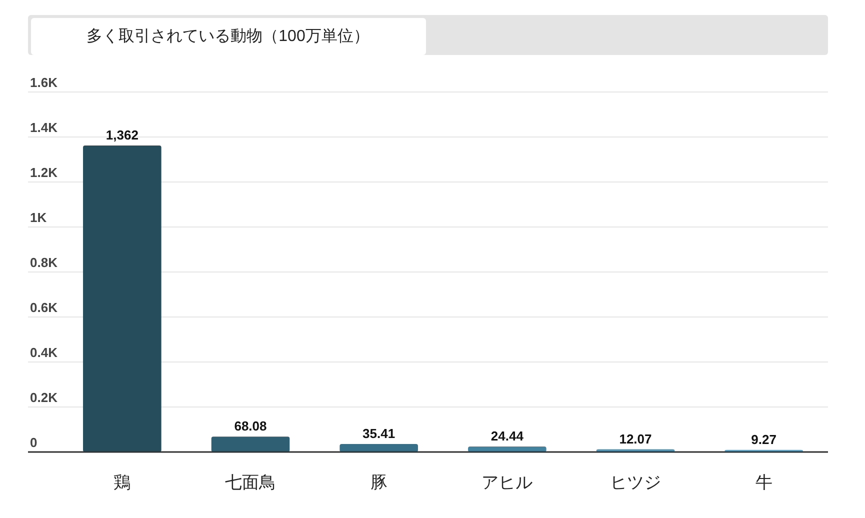 Image resolution: width=865 pixels, height=518 pixels. What do you see at coordinates (250, 426) in the screenshot?
I see `data-label: 68.08` at bounding box center [250, 426].